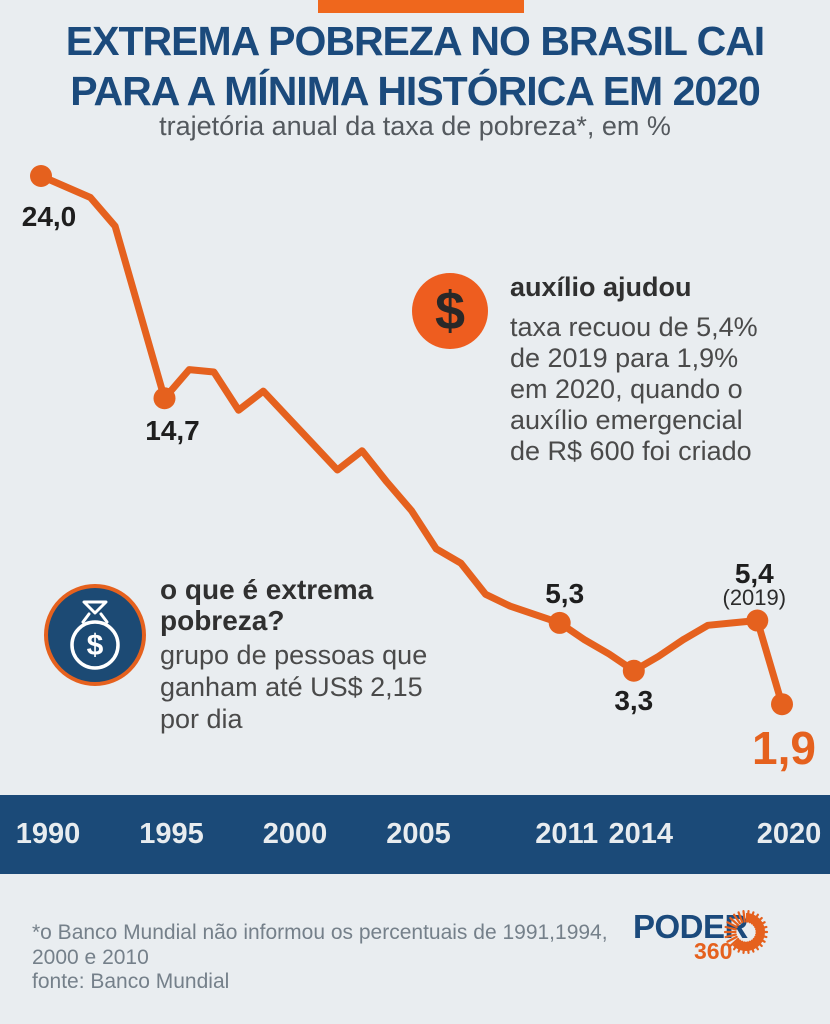 This screenshot has width=830, height=1024. What do you see at coordinates (782, 704) in the screenshot?
I see `data-point-dot-2020` at bounding box center [782, 704].